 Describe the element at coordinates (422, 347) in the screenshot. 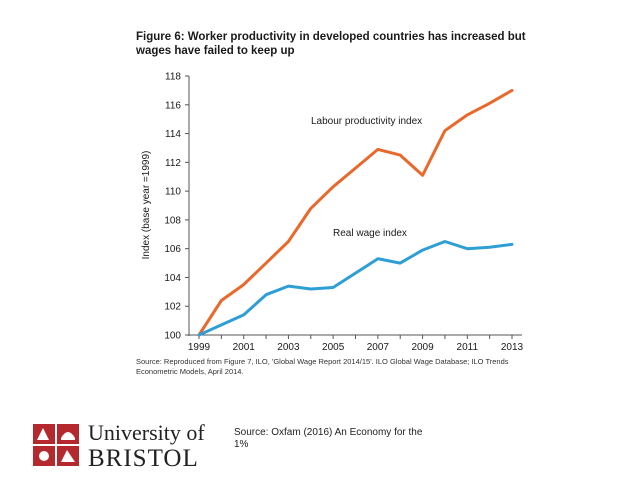

I see `x-tick-label: 2009` at that location.